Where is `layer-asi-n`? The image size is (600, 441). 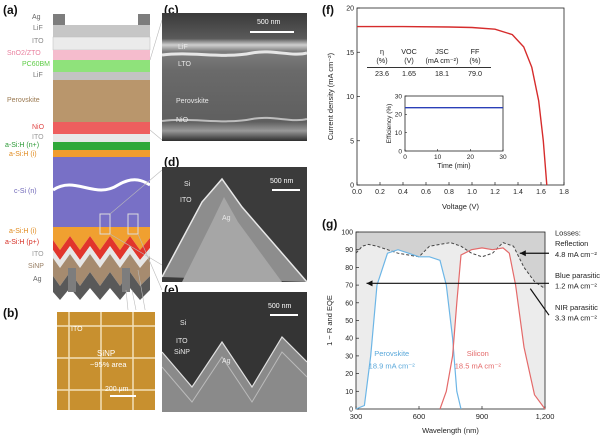
layer-asi-n is located at coordinates (101, 146).